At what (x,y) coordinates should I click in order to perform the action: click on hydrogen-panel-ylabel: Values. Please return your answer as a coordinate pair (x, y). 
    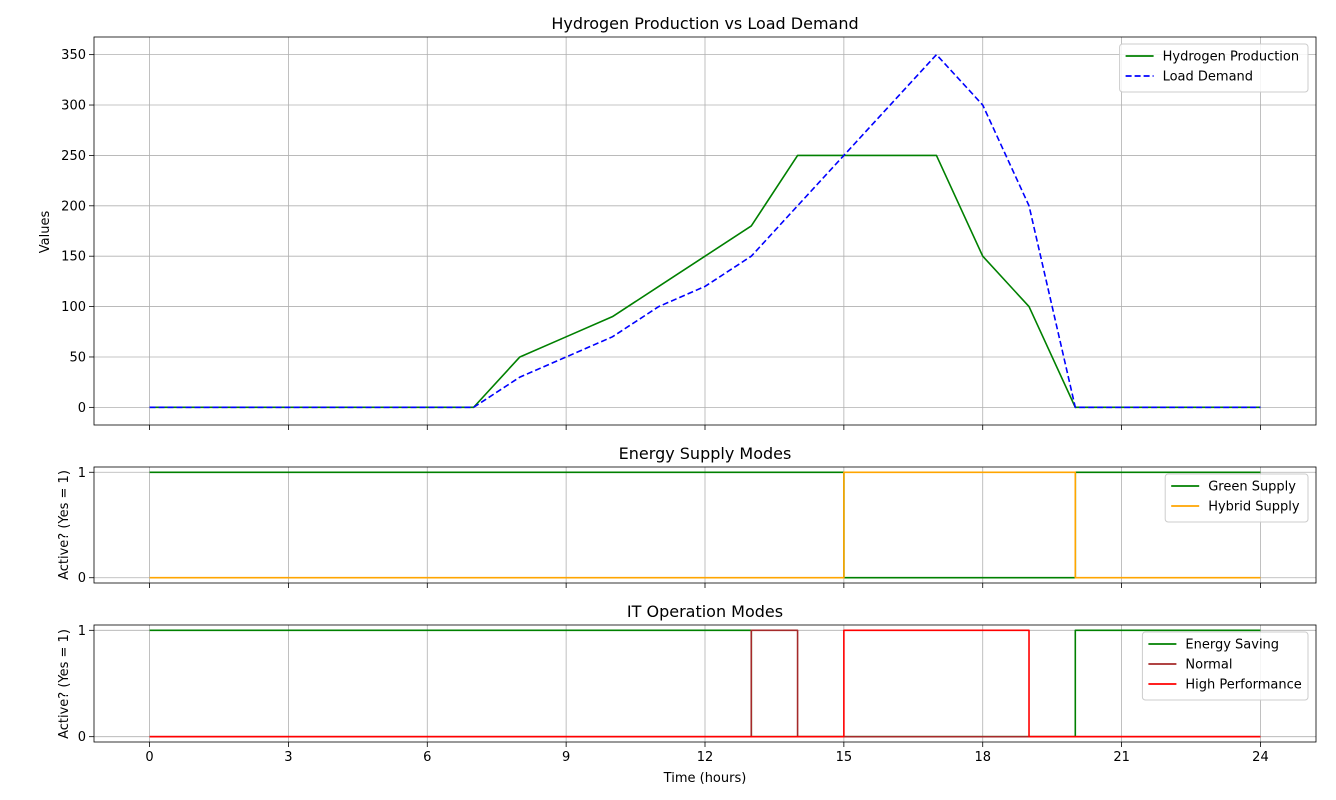
    Looking at the image, I should click on (45, 232).